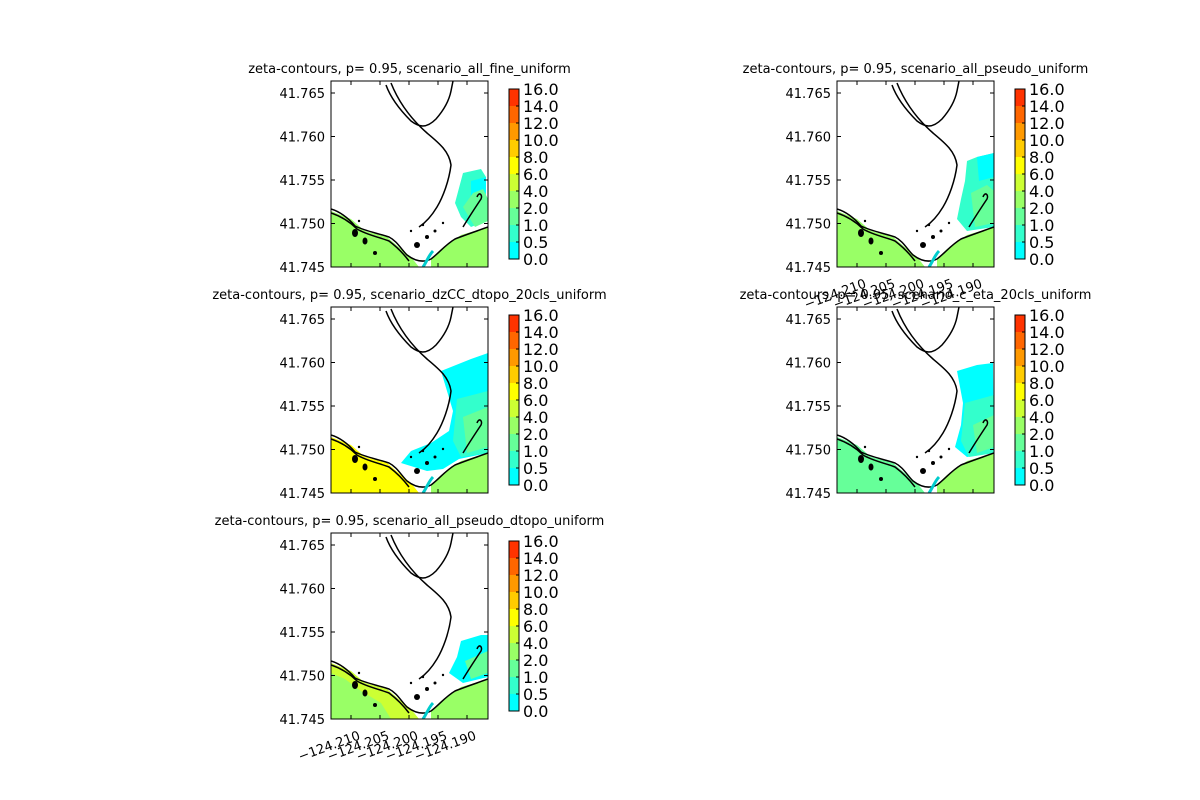 The width and height of the screenshot is (1200, 800). I want to click on y-tick-label: 41.765, so click(809, 94).